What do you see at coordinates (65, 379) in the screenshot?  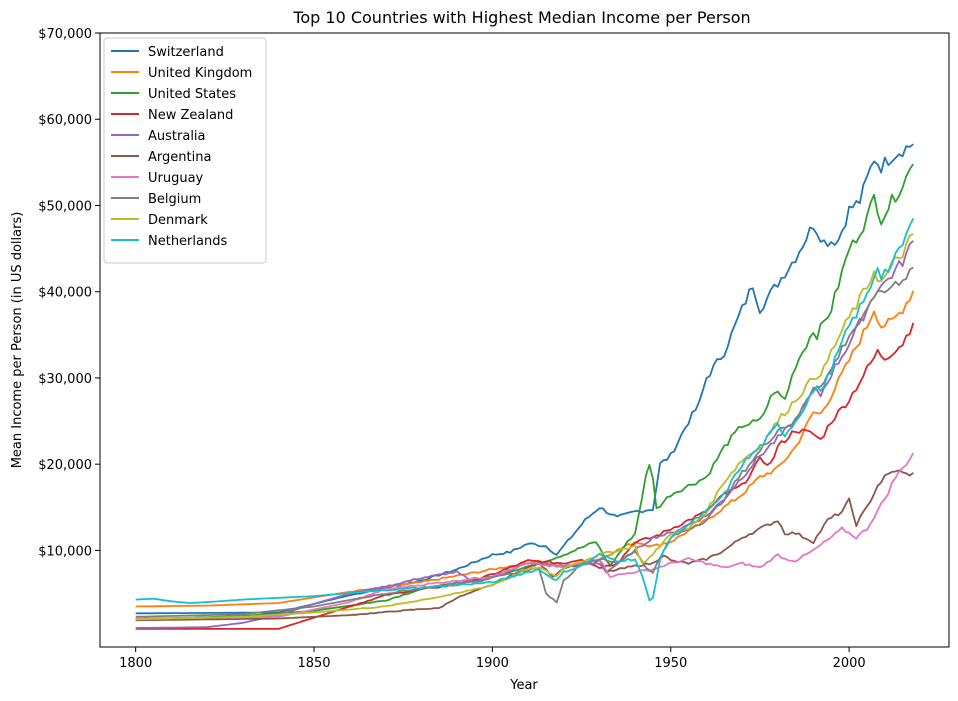 I see `y-tick-label: $30,000` at bounding box center [65, 379].